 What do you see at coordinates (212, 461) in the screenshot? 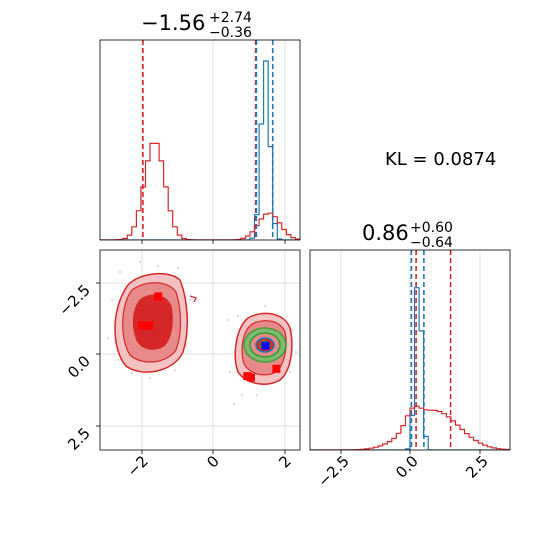
I see `joint-x-tick-label: 0` at bounding box center [212, 461].